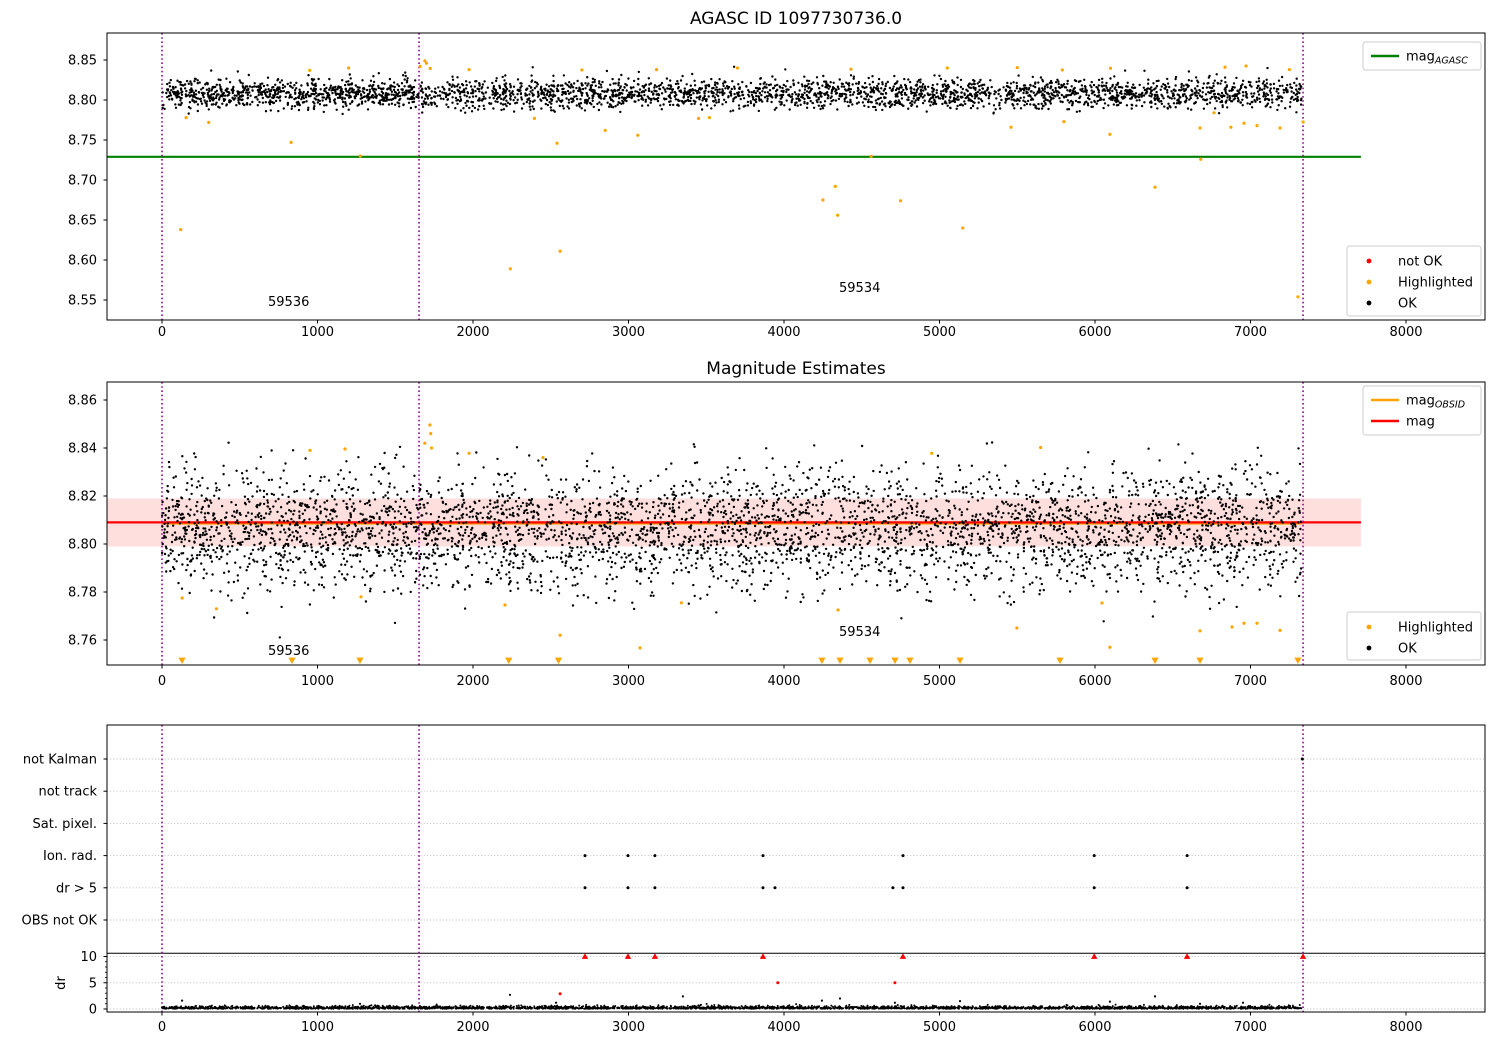  I want to click on dr-spike-points, so click(713, 999).